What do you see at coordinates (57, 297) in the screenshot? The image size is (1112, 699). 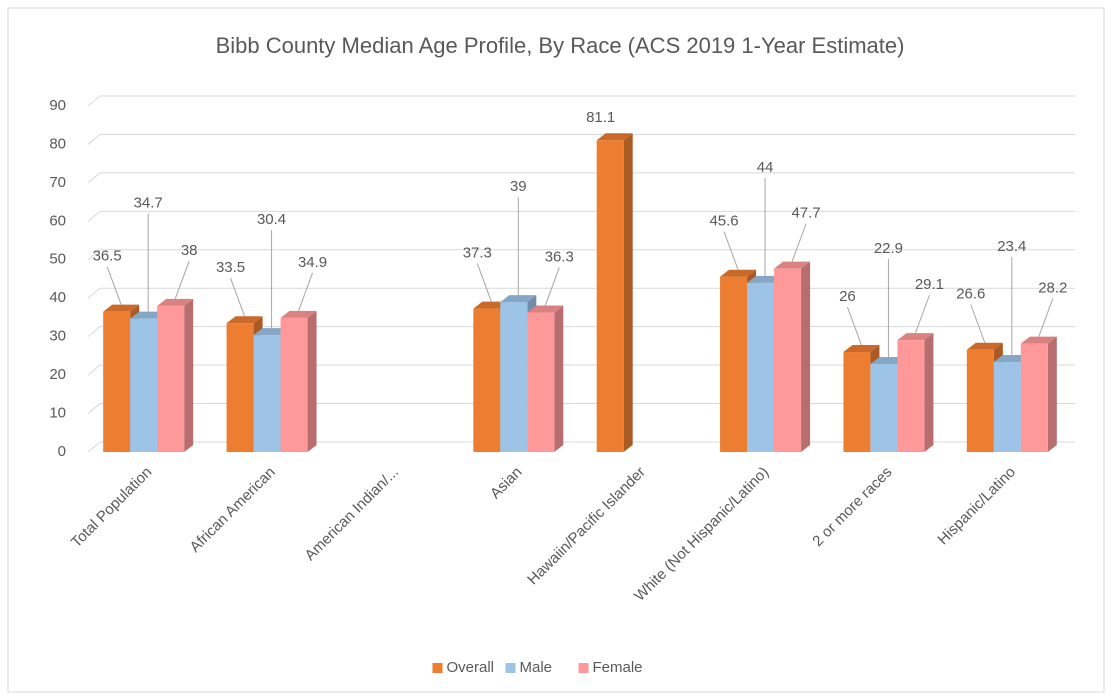 I see `y-tick-label: 40` at bounding box center [57, 297].